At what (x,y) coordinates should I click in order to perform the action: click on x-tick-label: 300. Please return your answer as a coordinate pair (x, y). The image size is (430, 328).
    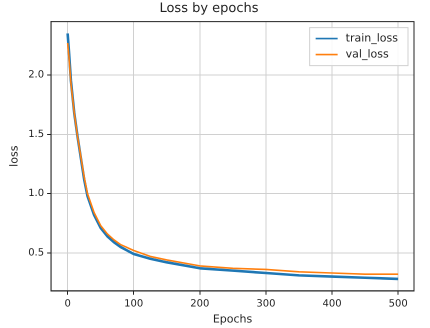
    Looking at the image, I should click on (266, 304).